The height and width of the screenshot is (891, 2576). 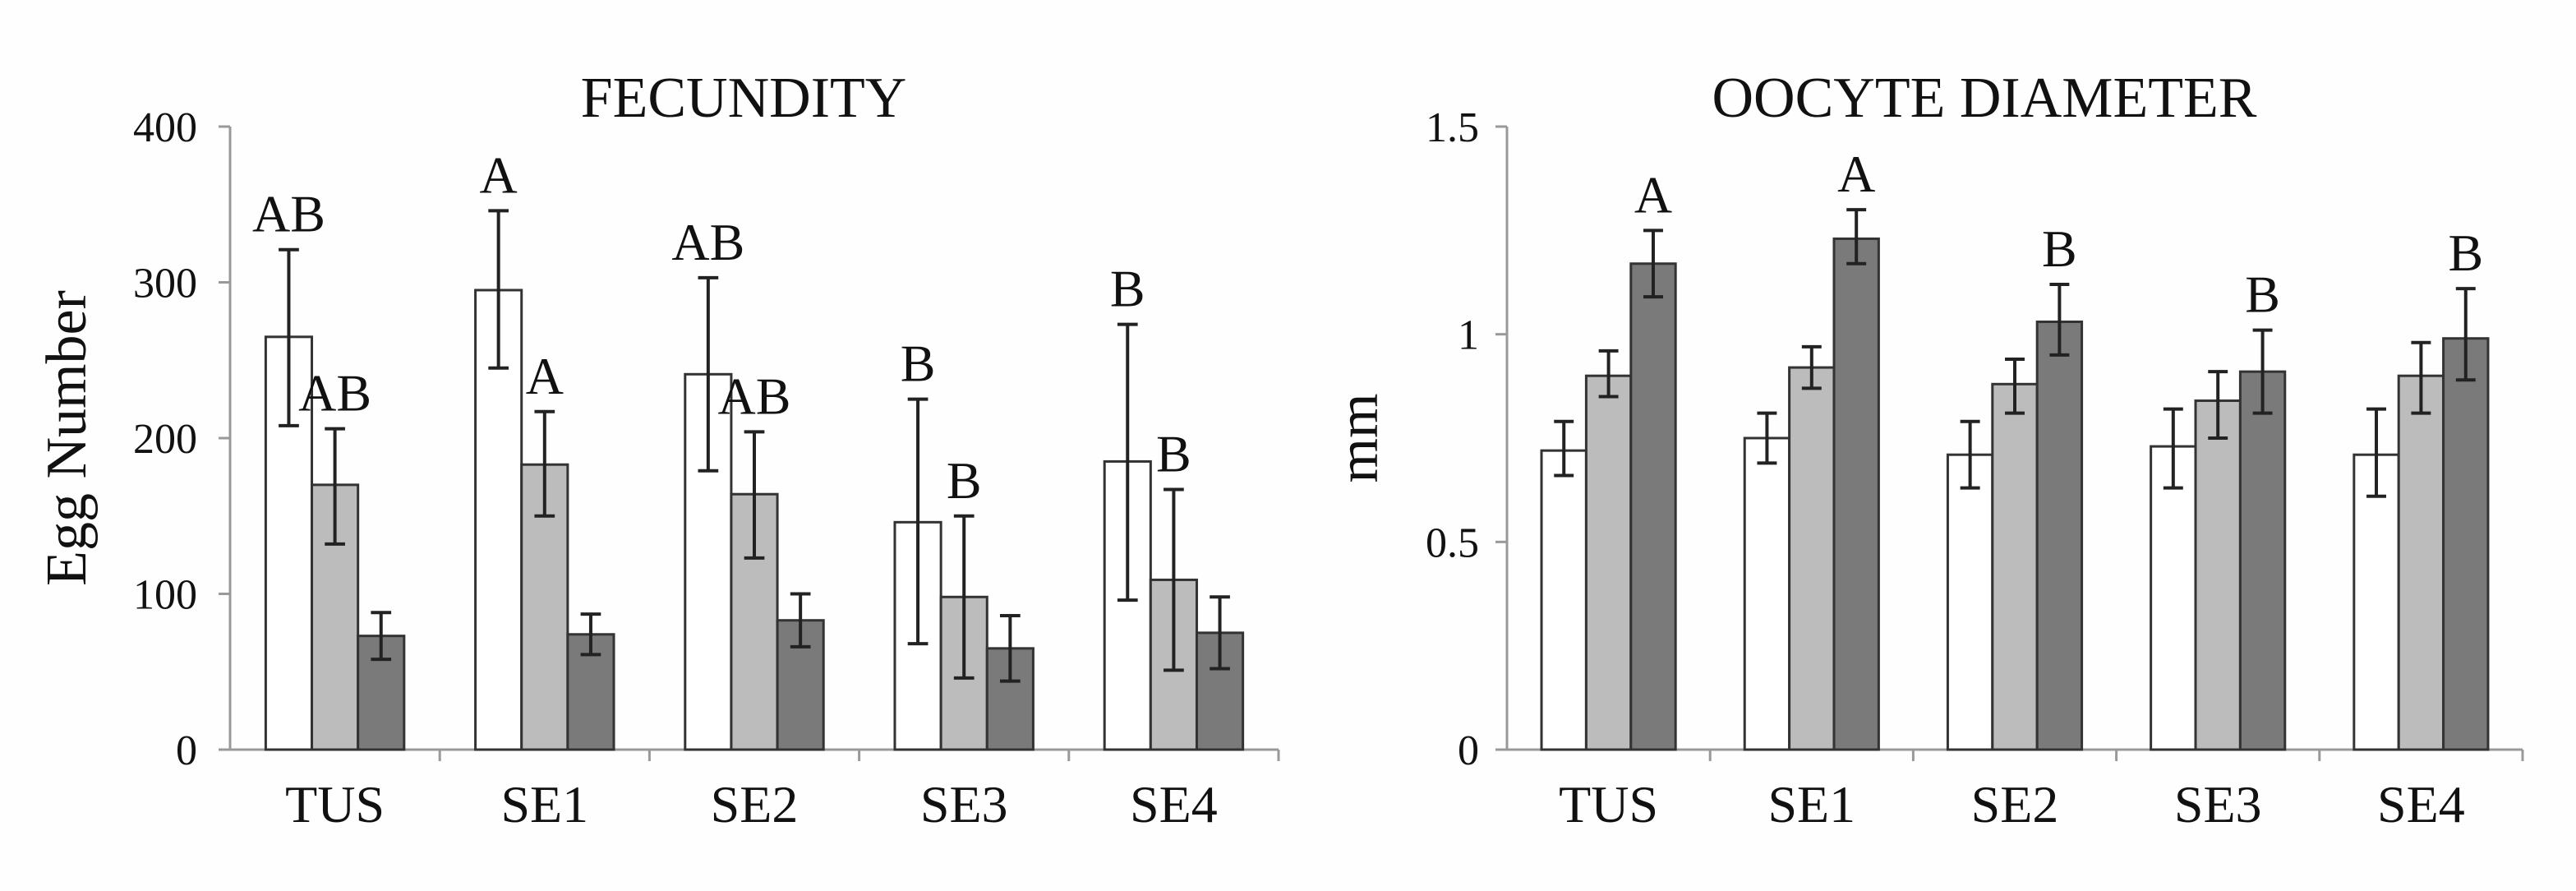 What do you see at coordinates (165, 595) in the screenshot?
I see `y-tick-label: 100` at bounding box center [165, 595].